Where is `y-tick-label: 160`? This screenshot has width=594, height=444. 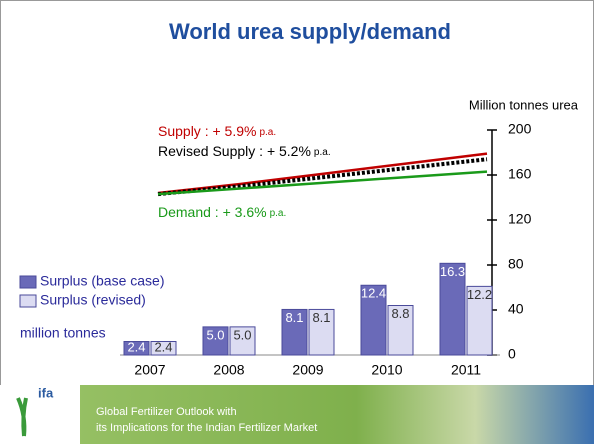 y-tick-label: 160 is located at coordinates (520, 174).